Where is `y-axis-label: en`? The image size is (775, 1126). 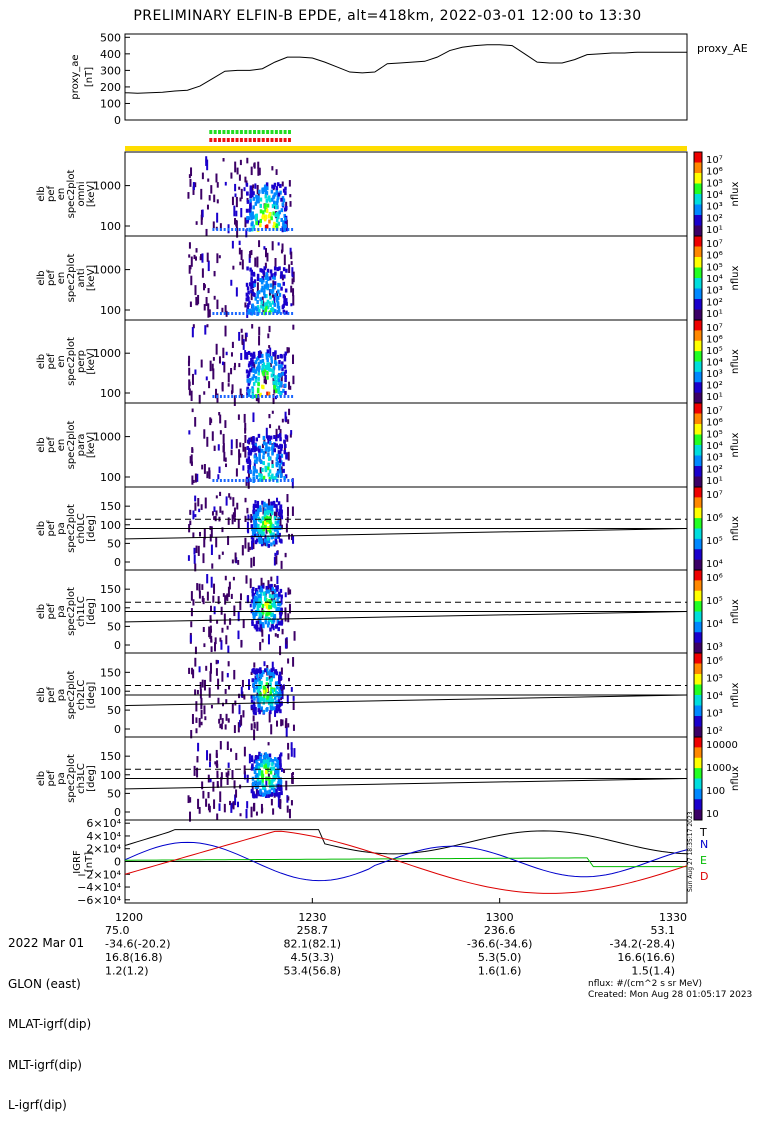
y-axis-label: en is located at coordinates (61, 445).